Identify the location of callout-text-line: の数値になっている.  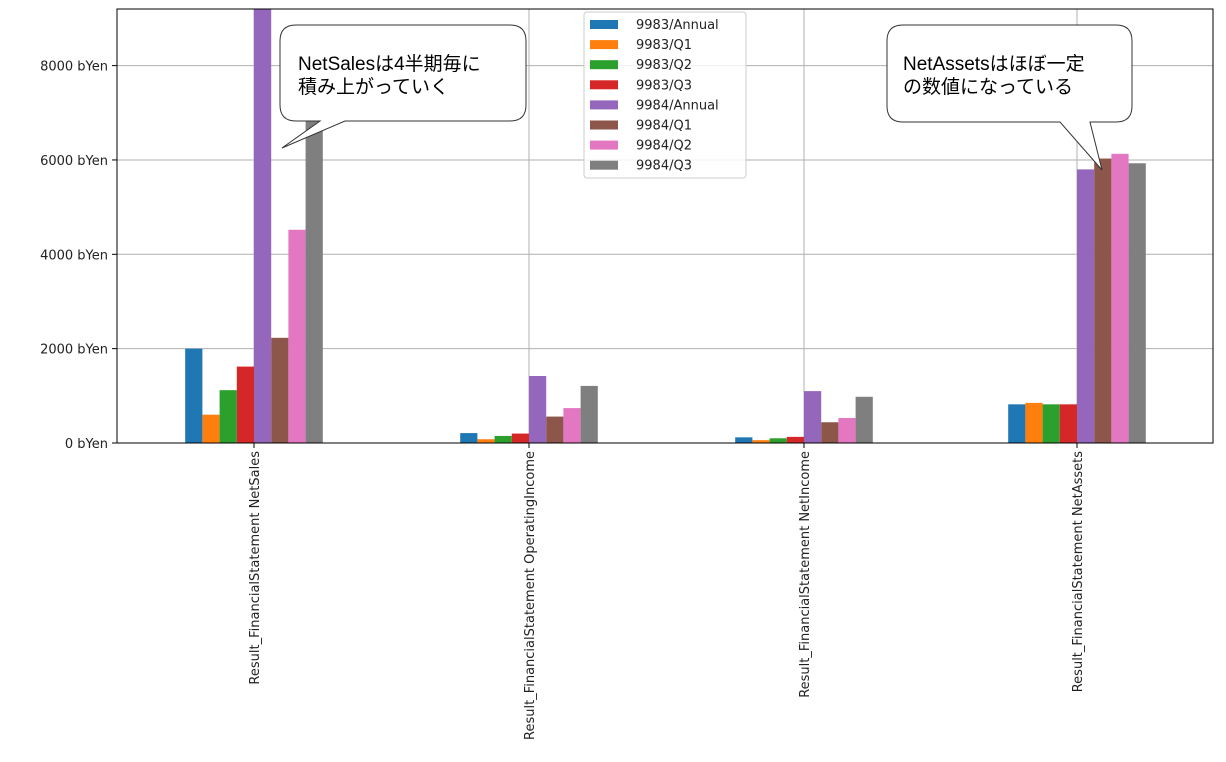
(988, 87).